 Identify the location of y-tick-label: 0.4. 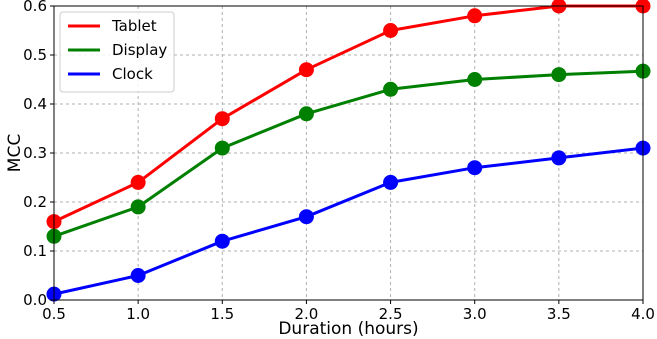
(35, 104).